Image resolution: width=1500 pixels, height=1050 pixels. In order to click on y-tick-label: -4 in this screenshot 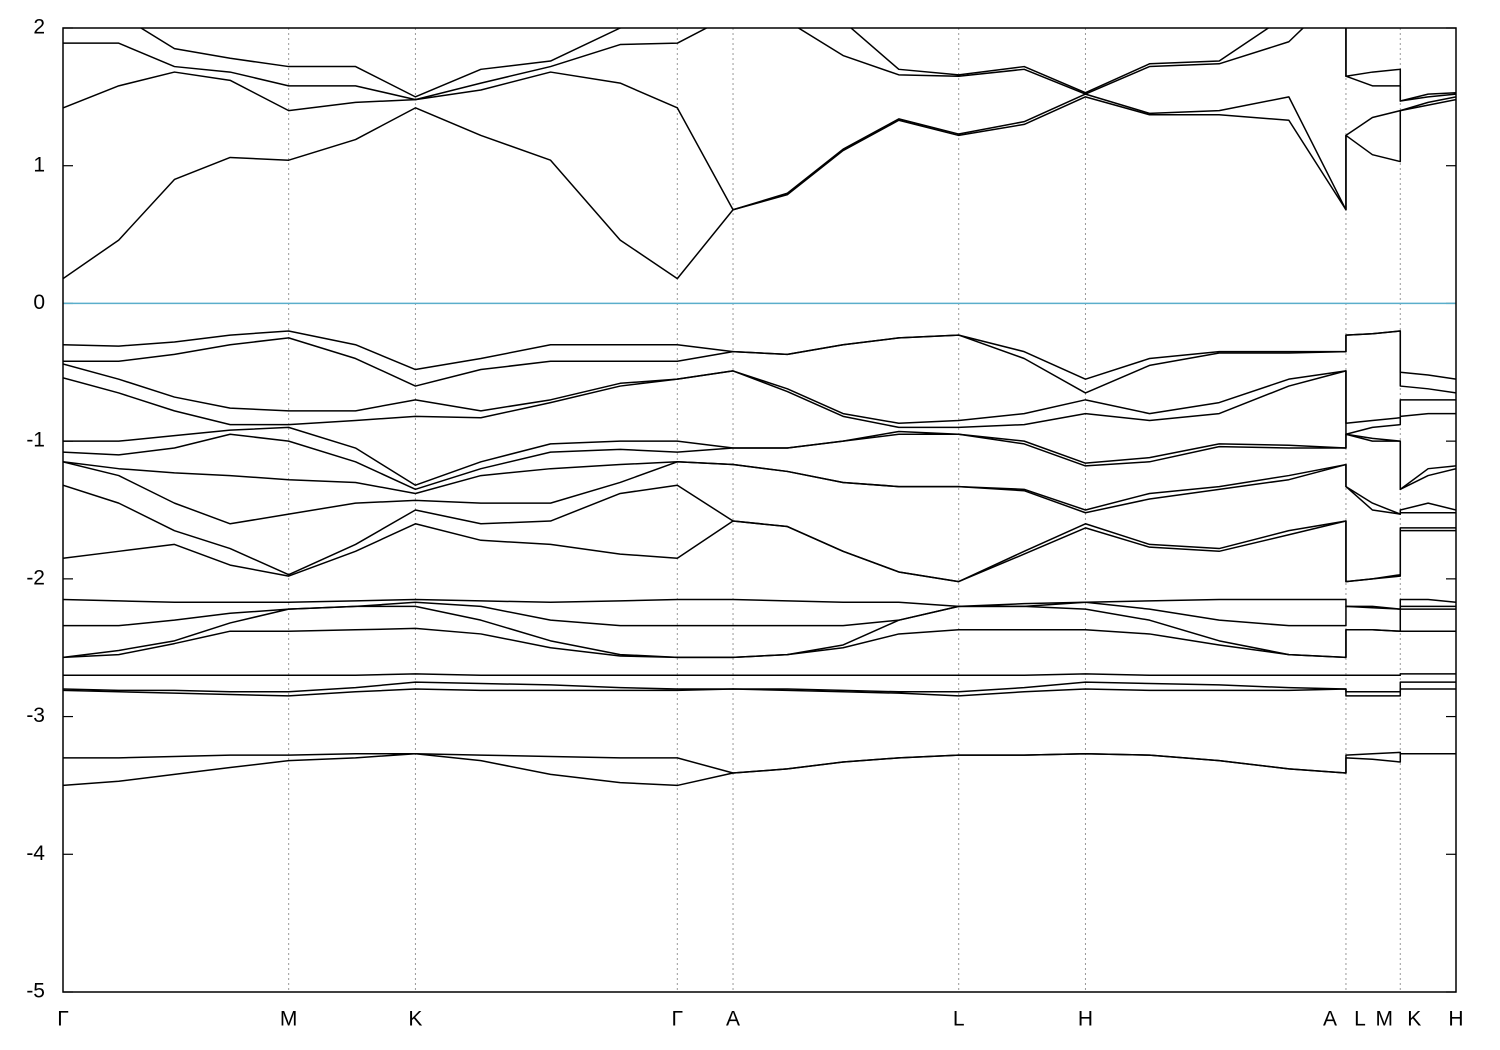, I will do `click(35, 853)`.